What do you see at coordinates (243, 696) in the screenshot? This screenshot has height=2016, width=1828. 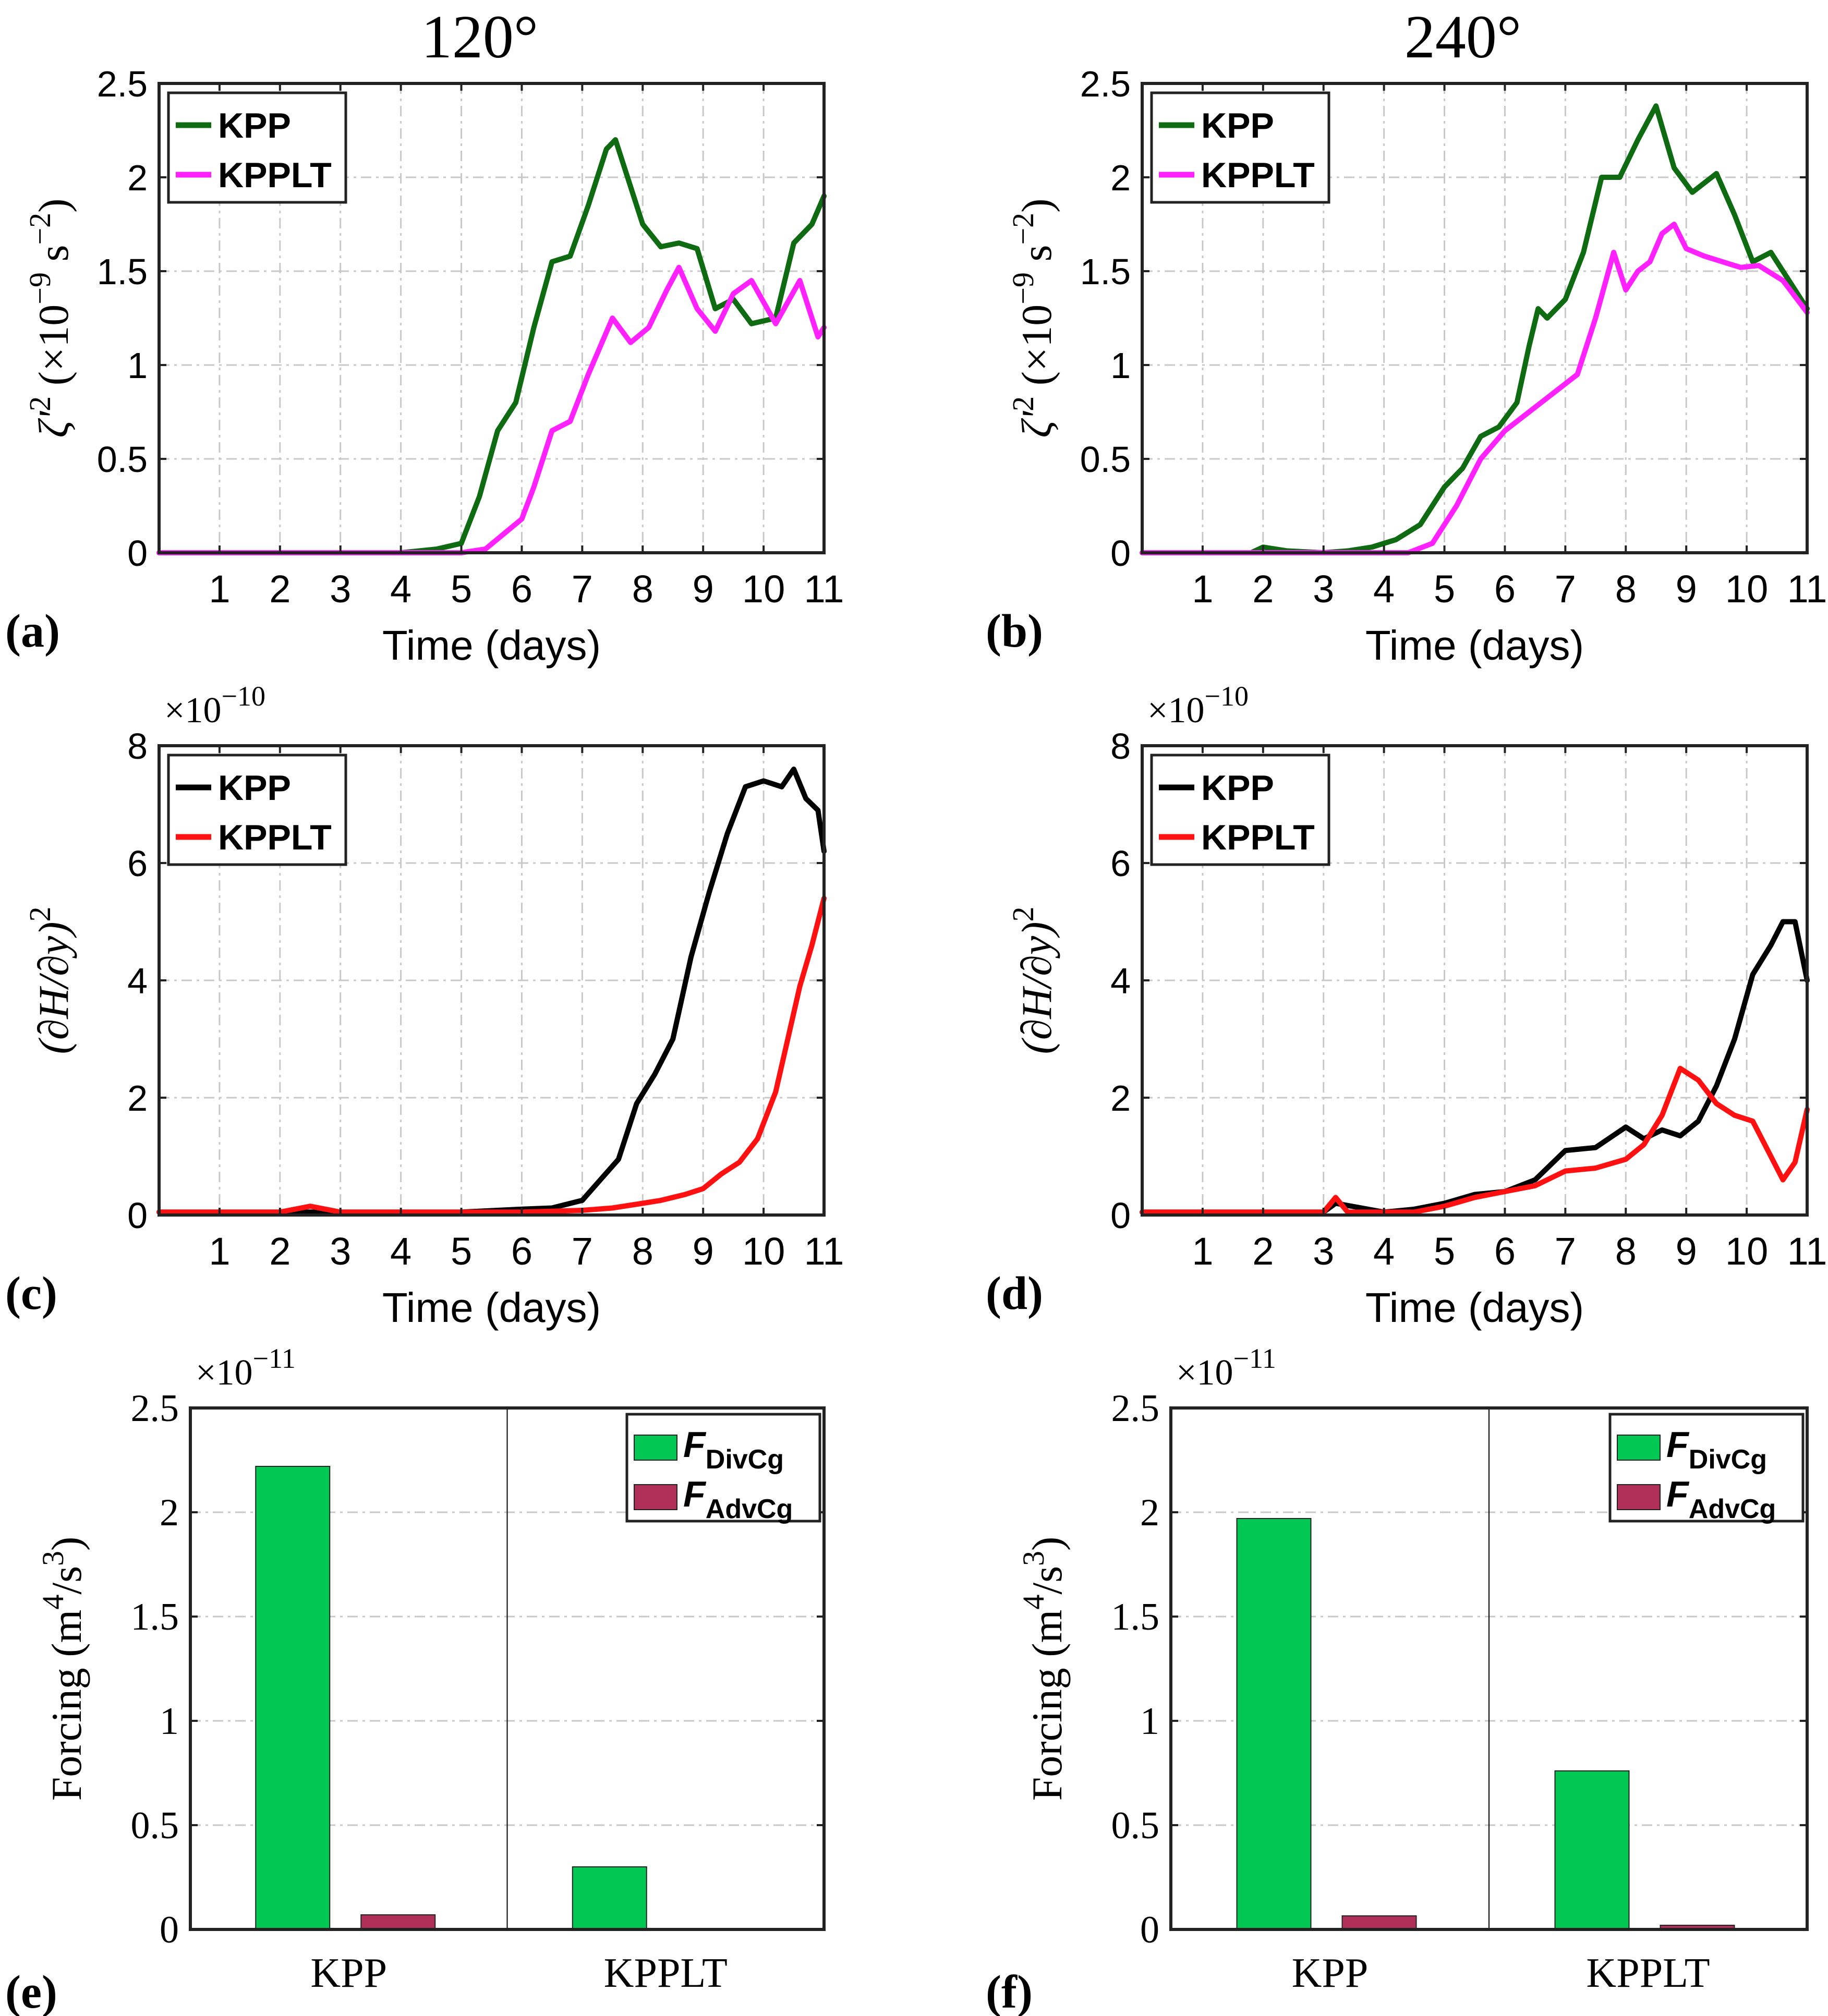 I see `exponent-power: −10` at bounding box center [243, 696].